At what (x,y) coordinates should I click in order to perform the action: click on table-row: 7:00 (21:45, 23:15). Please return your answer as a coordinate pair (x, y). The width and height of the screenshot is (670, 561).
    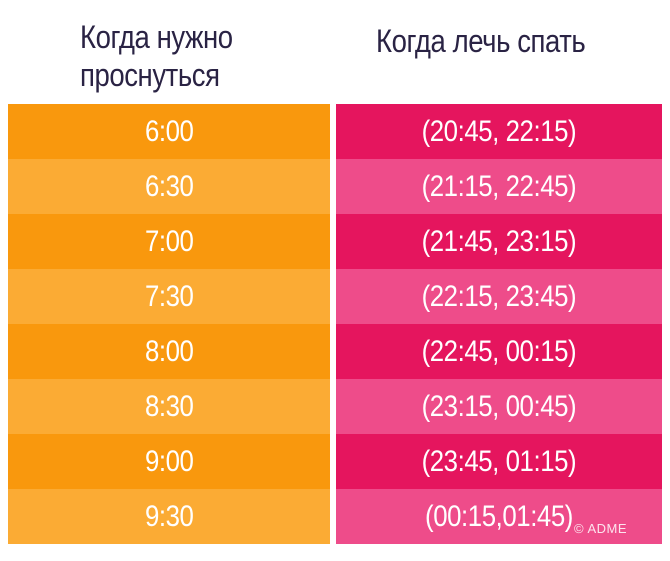
    Looking at the image, I should click on (335, 241).